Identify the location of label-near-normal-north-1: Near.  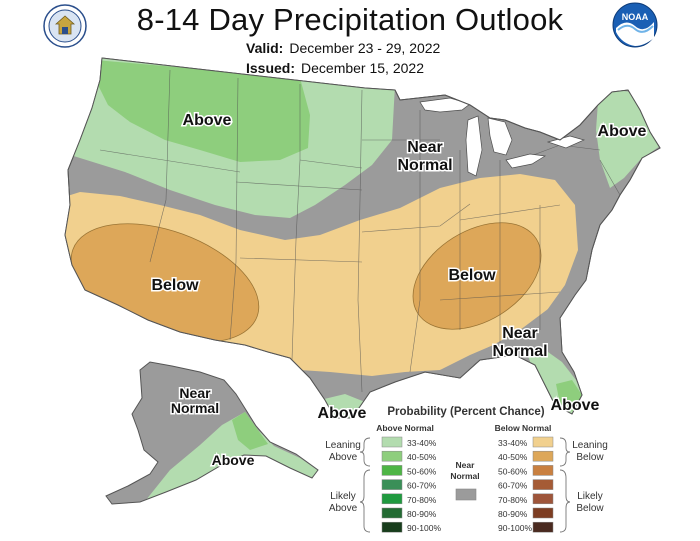
(425, 147).